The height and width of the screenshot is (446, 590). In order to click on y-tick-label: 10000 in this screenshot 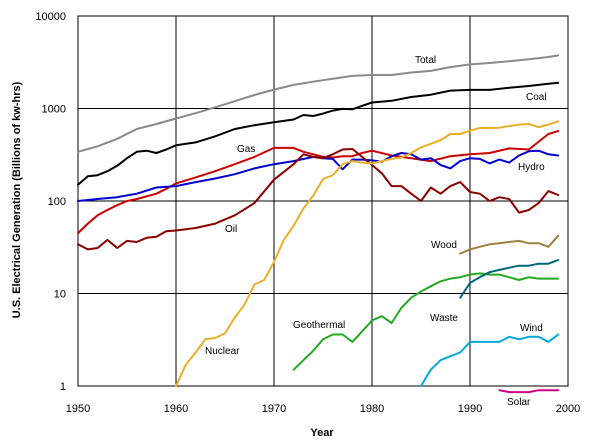, I will do `click(50, 17)`.